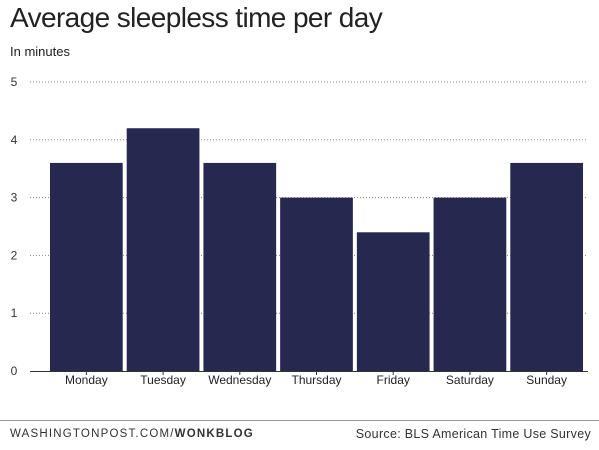 This screenshot has height=450, width=599. What do you see at coordinates (14, 198) in the screenshot?
I see `y-tick-label: 3` at bounding box center [14, 198].